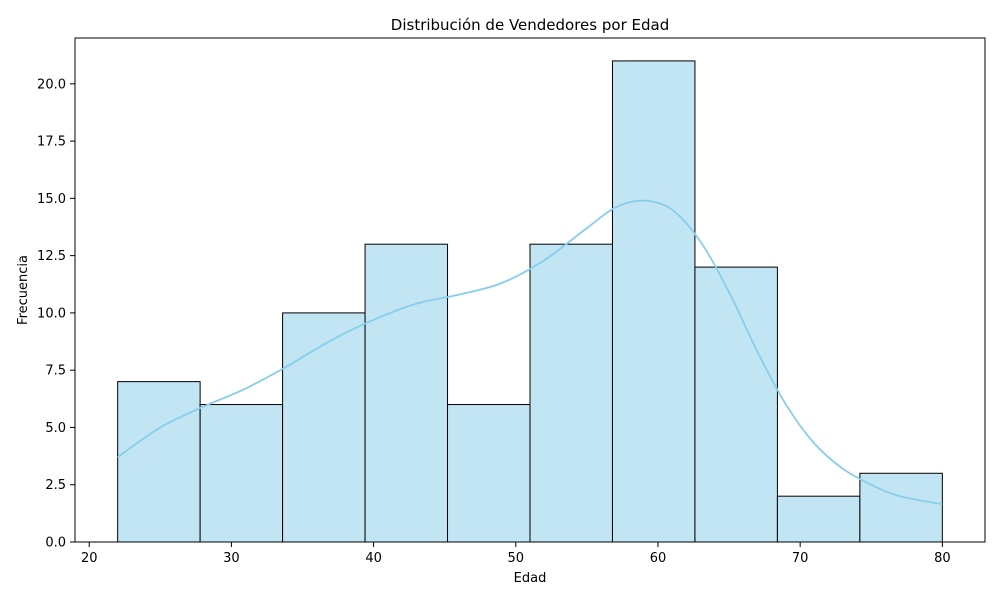 This screenshot has height=600, width=1000. I want to click on y-tick-label: 5.0, so click(55, 428).